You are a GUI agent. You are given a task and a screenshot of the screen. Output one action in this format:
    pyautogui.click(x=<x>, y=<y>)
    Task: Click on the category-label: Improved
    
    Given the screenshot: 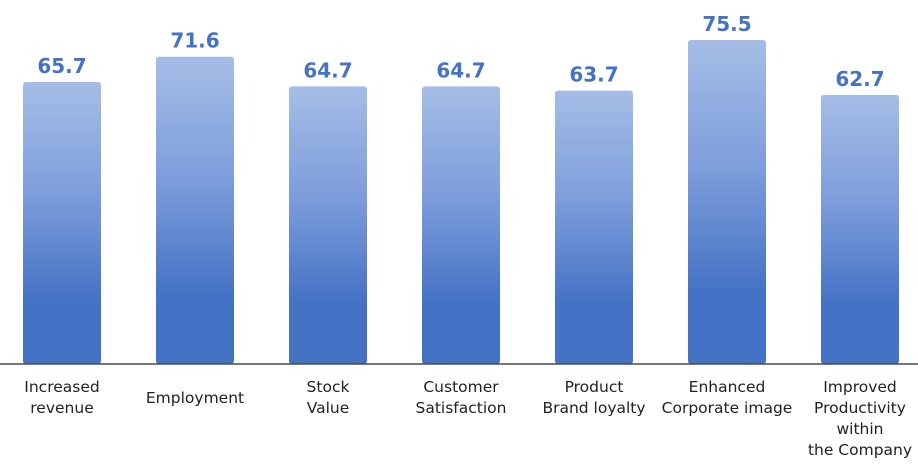 What is the action you would take?
    pyautogui.click(x=860, y=387)
    